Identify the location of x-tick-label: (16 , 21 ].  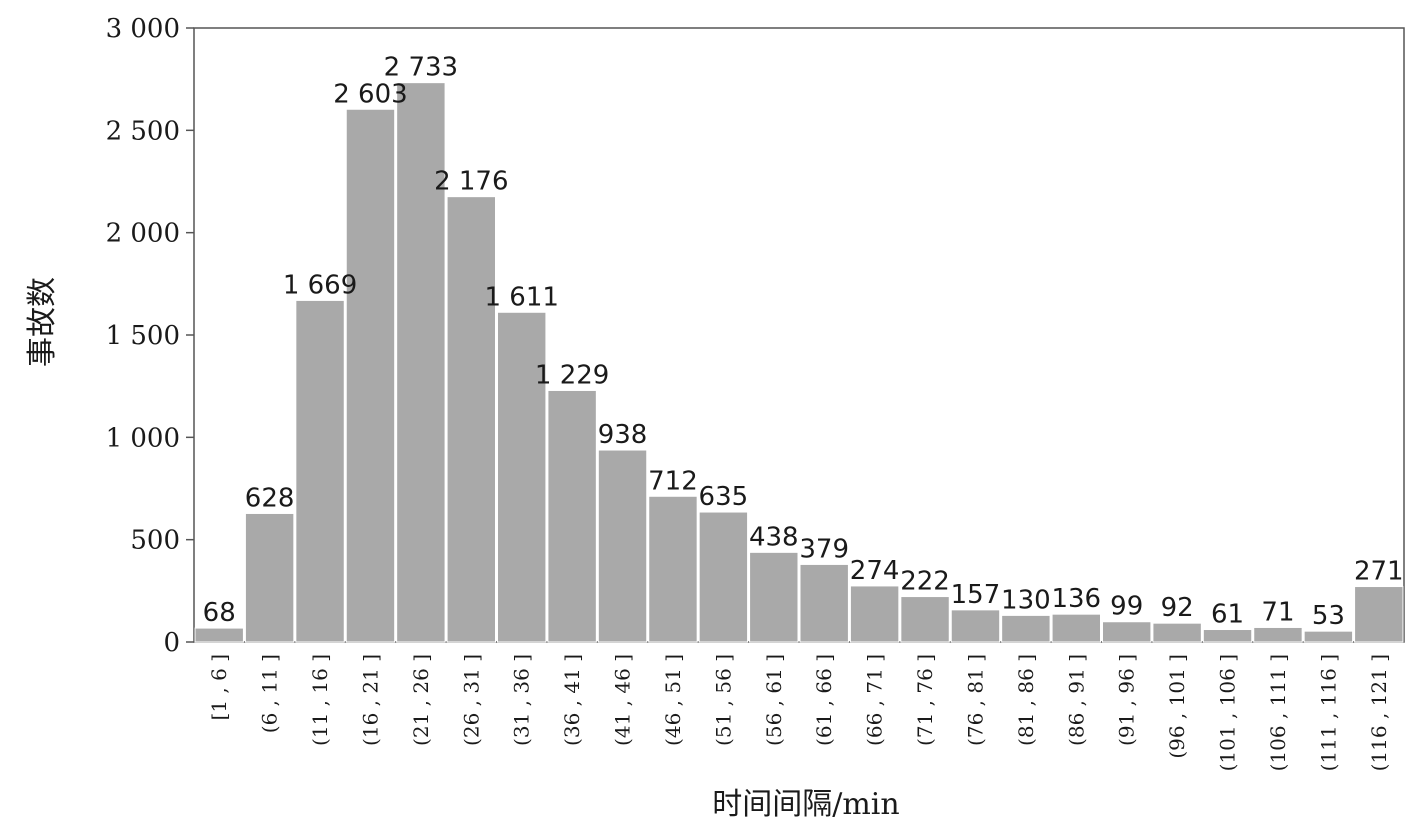
(370, 700).